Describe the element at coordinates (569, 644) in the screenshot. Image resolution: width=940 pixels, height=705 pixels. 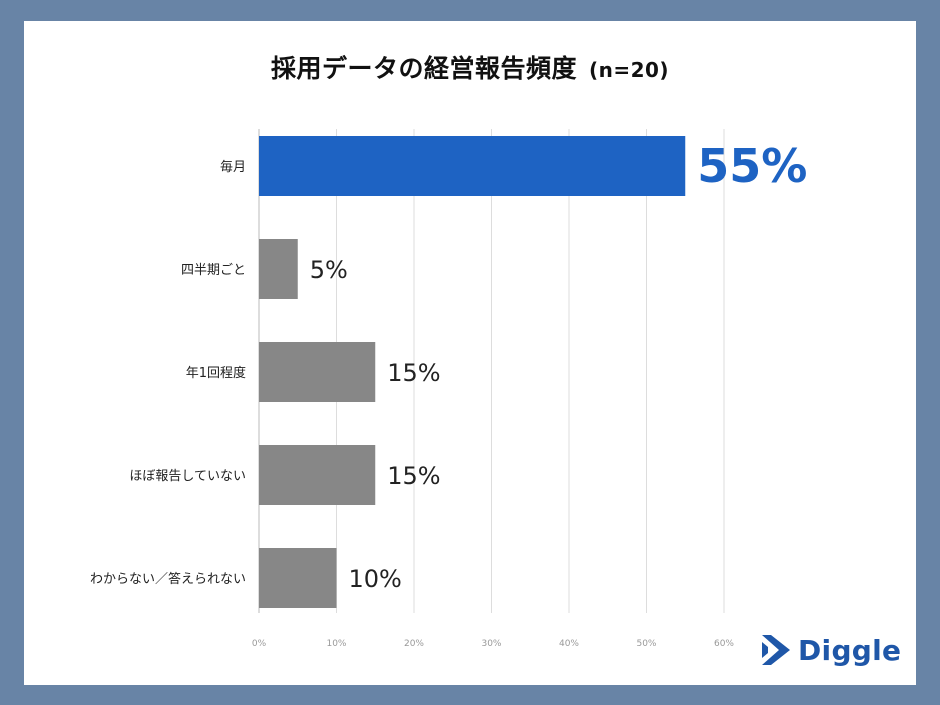
I see `x-tick-label: 40%` at that location.